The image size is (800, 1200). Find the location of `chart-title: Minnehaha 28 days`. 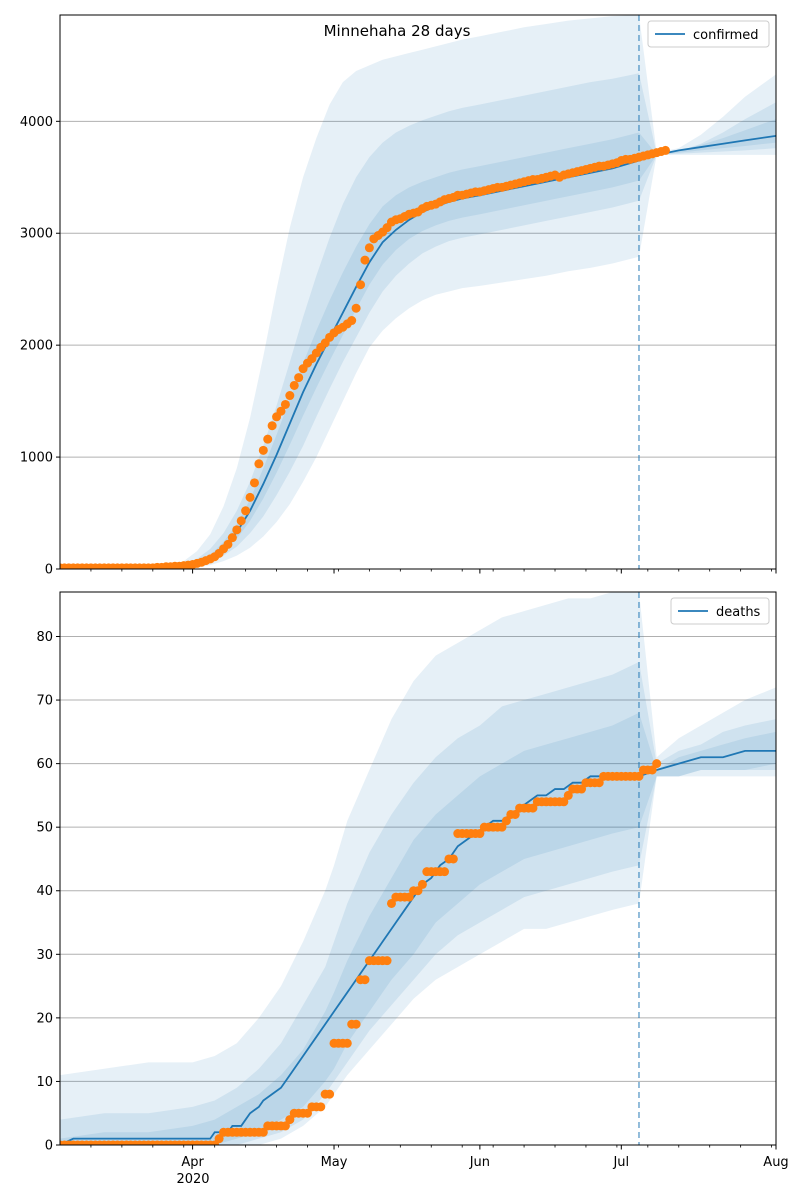

chart-title: Minnehaha 28 days is located at coordinates (397, 31).